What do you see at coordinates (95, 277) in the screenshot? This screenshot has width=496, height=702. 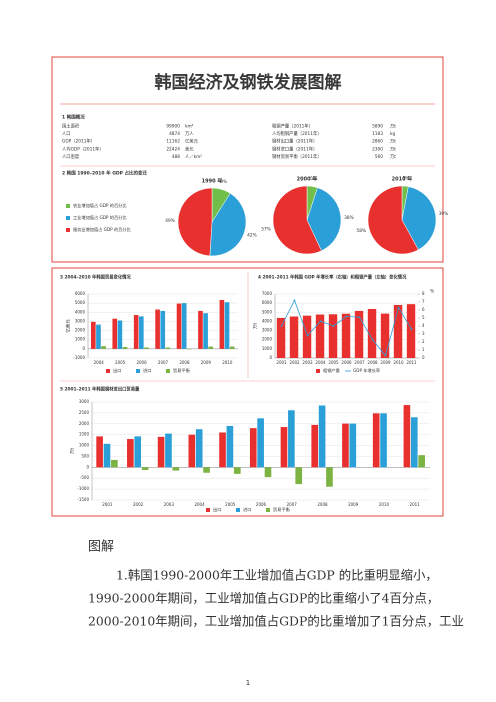 I see `chart-title: 3 2004–2010 年韩国贸易变化情况` at bounding box center [95, 277].